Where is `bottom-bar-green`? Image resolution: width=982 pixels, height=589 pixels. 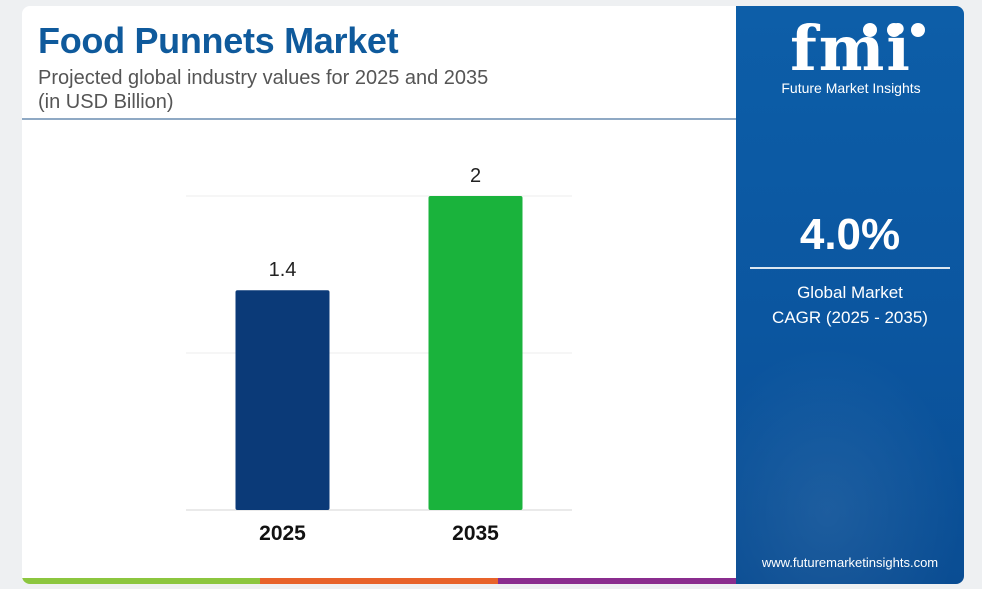
bottom-bar-green is located at coordinates (141, 581).